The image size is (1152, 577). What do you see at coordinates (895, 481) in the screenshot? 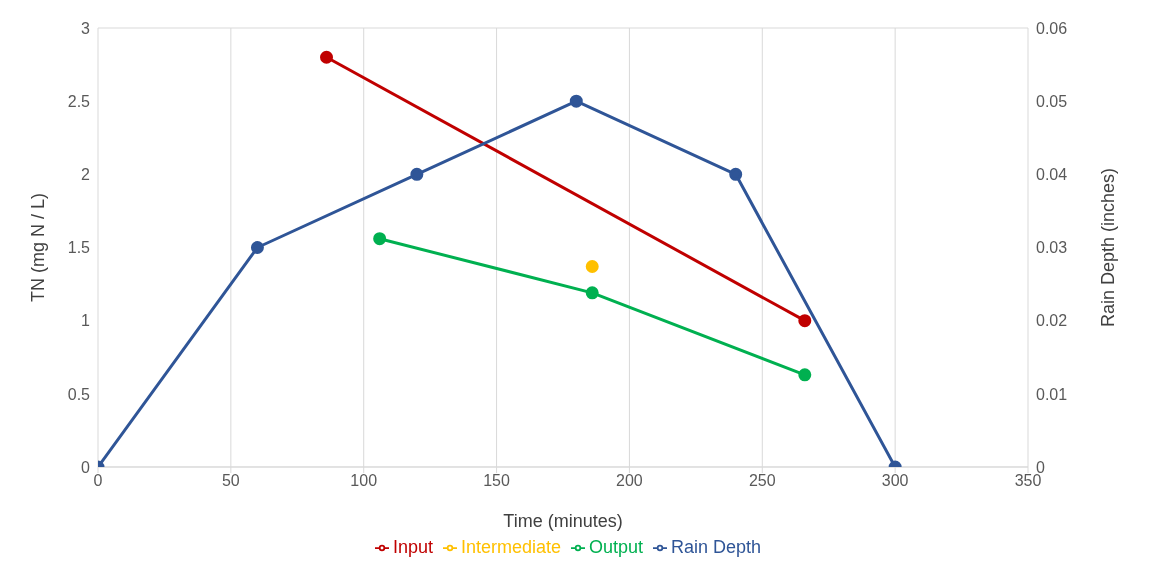
I see `x-tick-label: 300` at bounding box center [895, 481].